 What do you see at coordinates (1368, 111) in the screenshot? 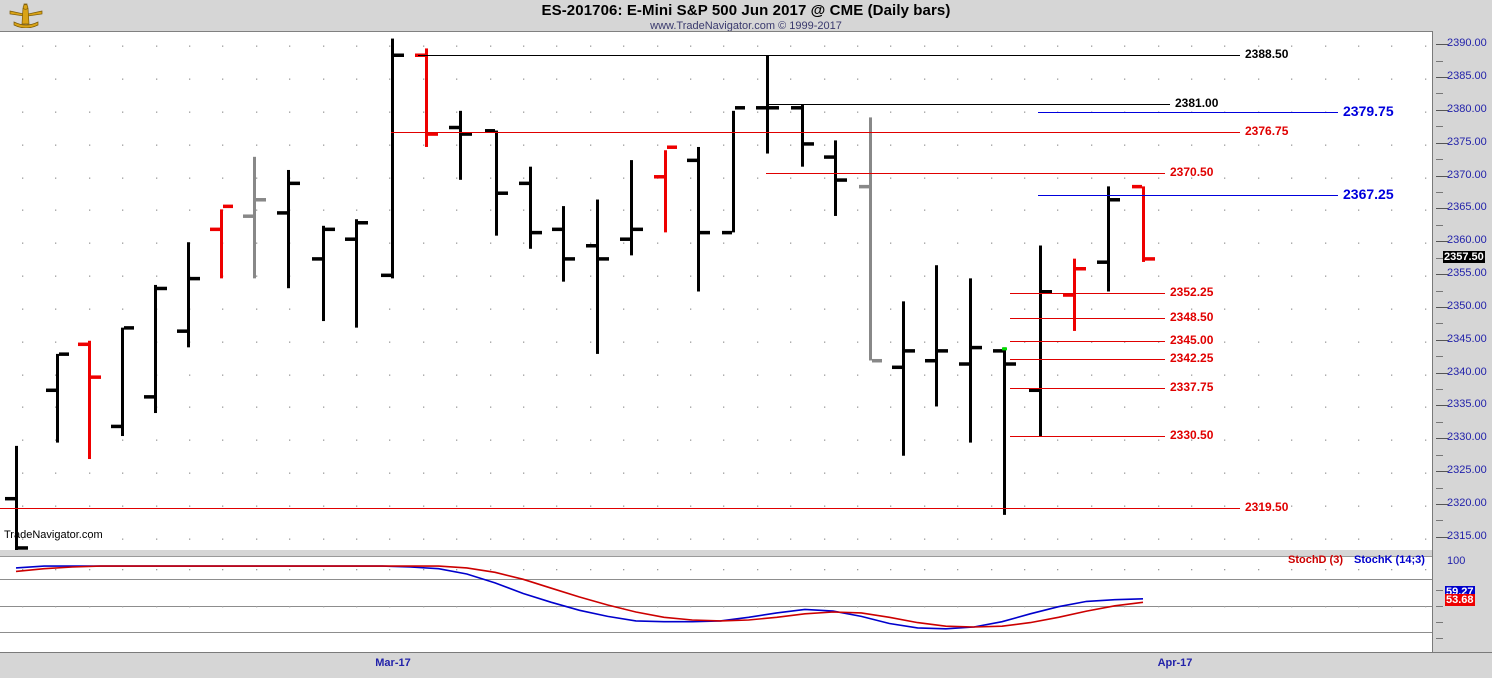
I see `price-level-label-2379-75: 2379.75` at bounding box center [1368, 111].